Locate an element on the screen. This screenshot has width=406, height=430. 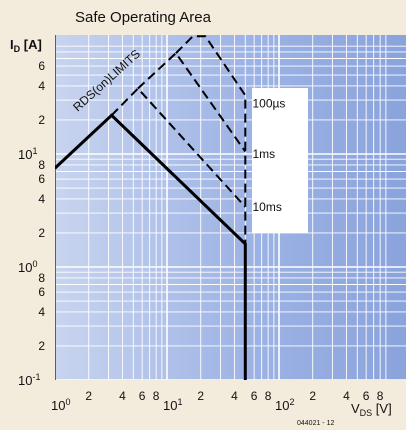
annotation-1: 1ms is located at coordinates (264, 154).